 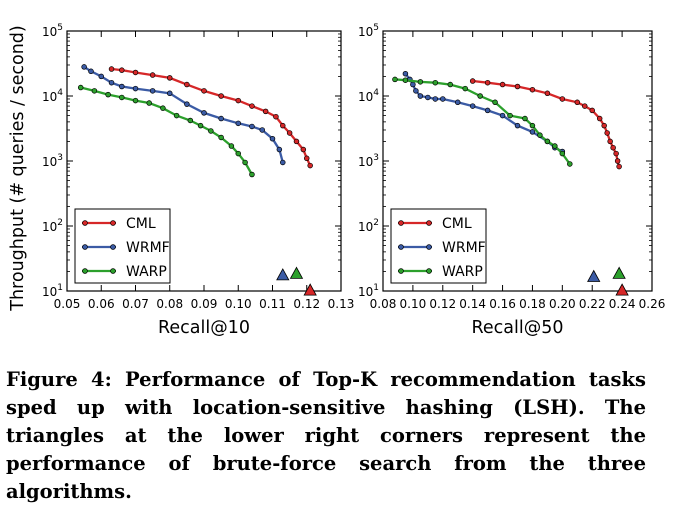 What do you see at coordinates (368, 226) in the screenshot?
I see `y-tick-label: 10²` at bounding box center [368, 226].